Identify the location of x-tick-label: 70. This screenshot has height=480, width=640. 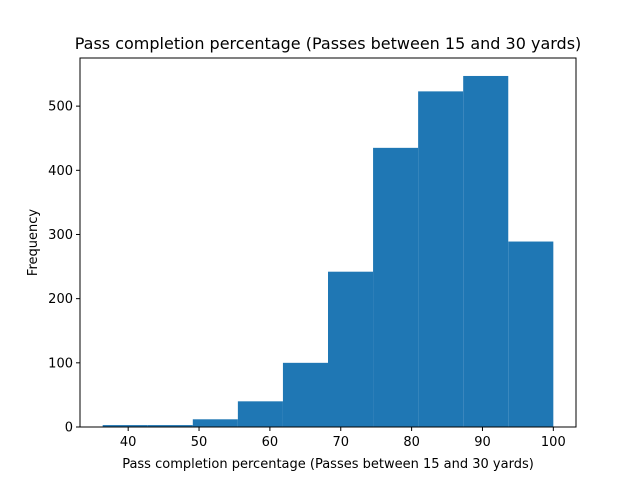
(340, 442).